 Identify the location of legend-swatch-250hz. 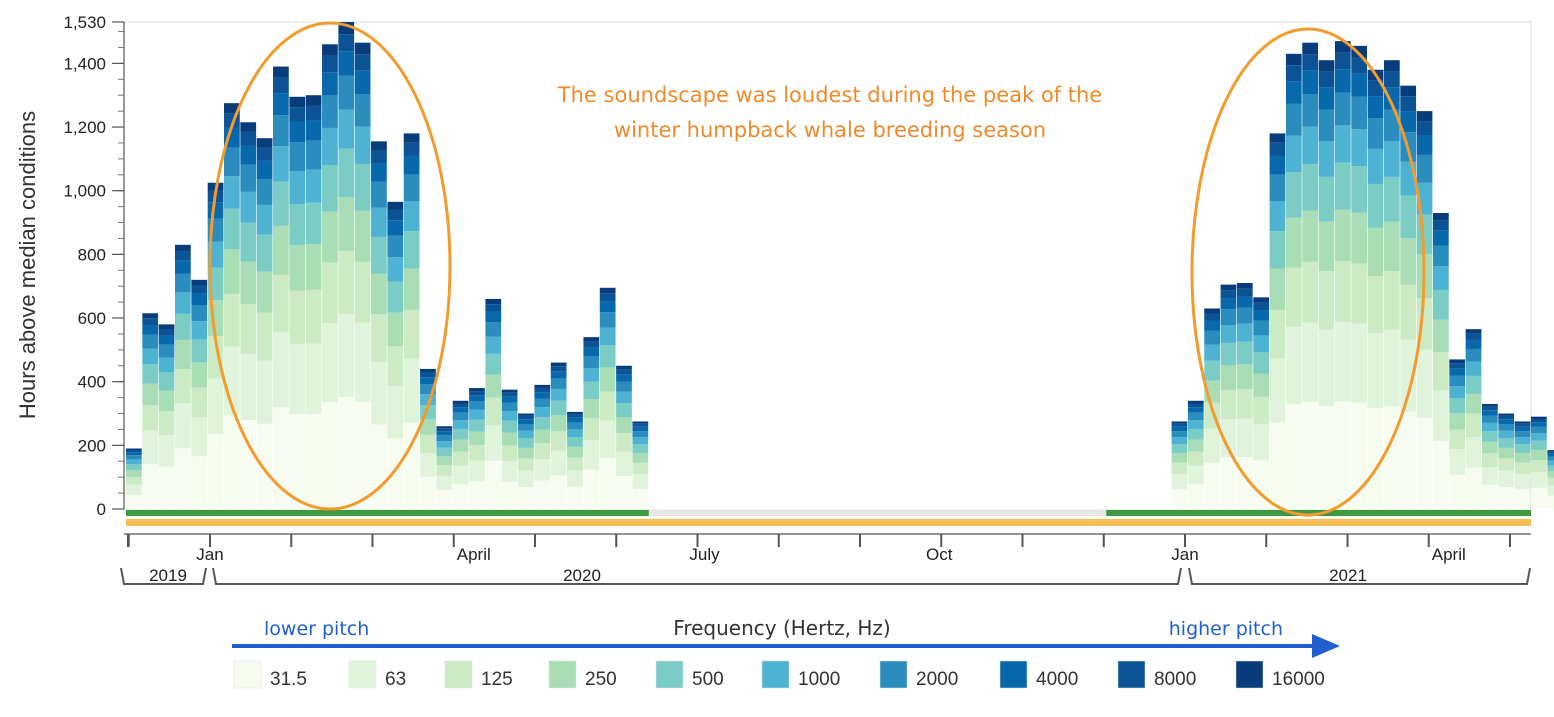
(562, 674).